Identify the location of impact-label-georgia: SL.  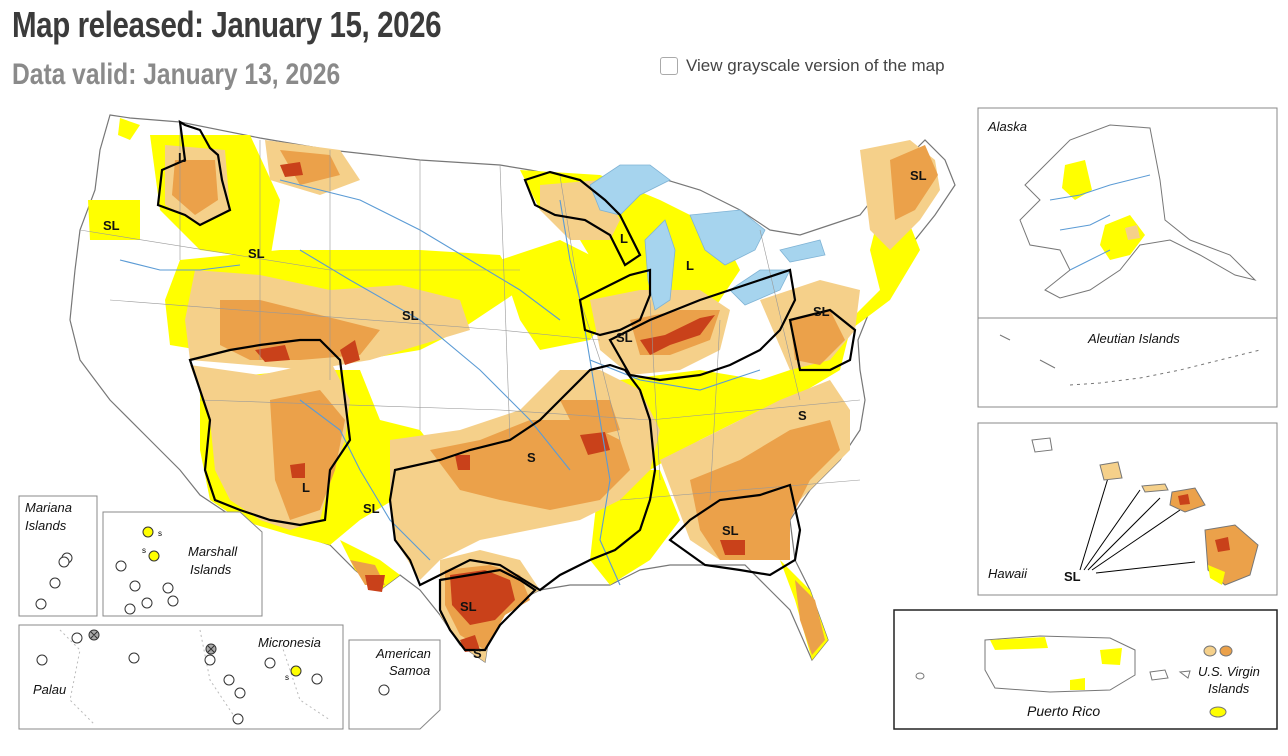
(730, 530).